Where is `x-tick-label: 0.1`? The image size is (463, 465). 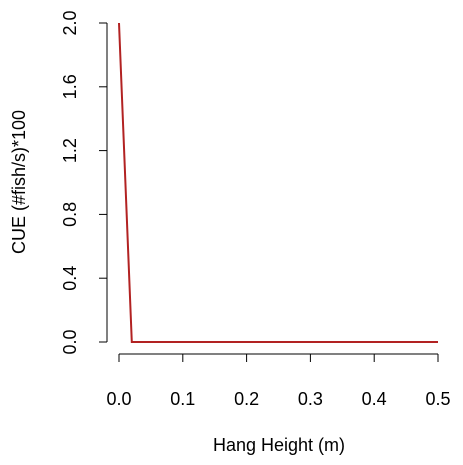
x-tick-label: 0.1 is located at coordinates (182, 399).